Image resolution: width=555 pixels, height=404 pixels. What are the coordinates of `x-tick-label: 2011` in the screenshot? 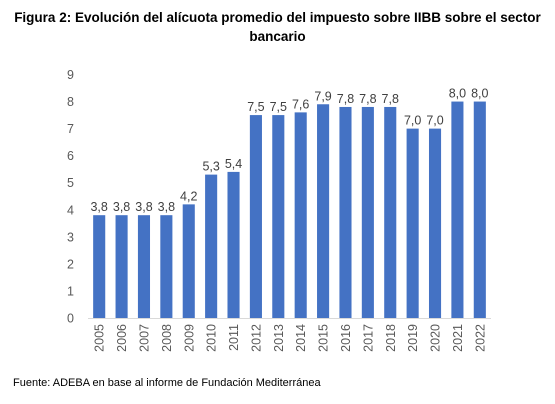 It's located at (234, 337).